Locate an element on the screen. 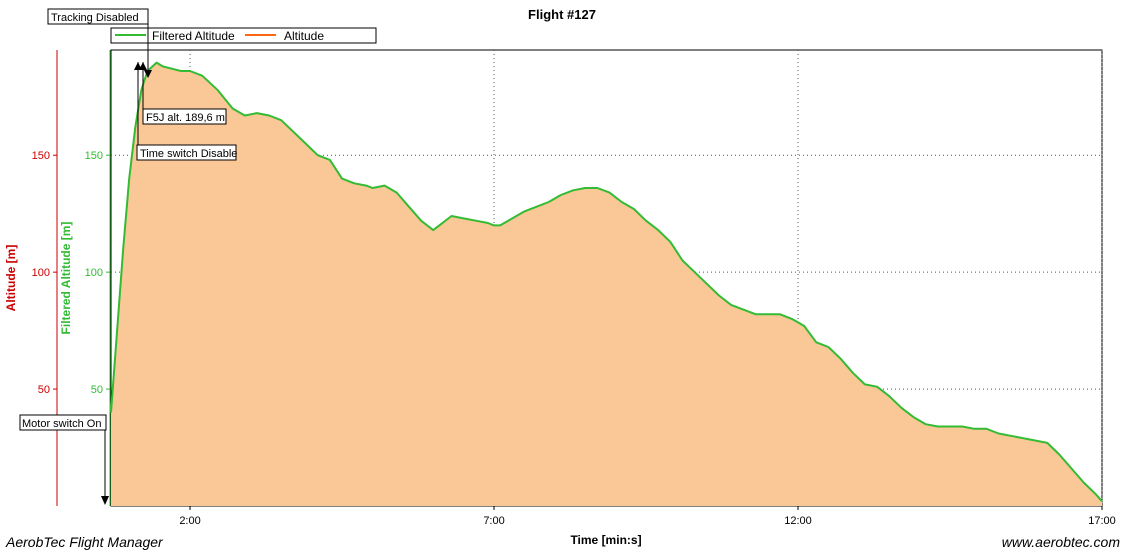 Image resolution: width=1124 pixels, height=552 pixels. annotation-f5j-arrow is located at coordinates (143, 66).